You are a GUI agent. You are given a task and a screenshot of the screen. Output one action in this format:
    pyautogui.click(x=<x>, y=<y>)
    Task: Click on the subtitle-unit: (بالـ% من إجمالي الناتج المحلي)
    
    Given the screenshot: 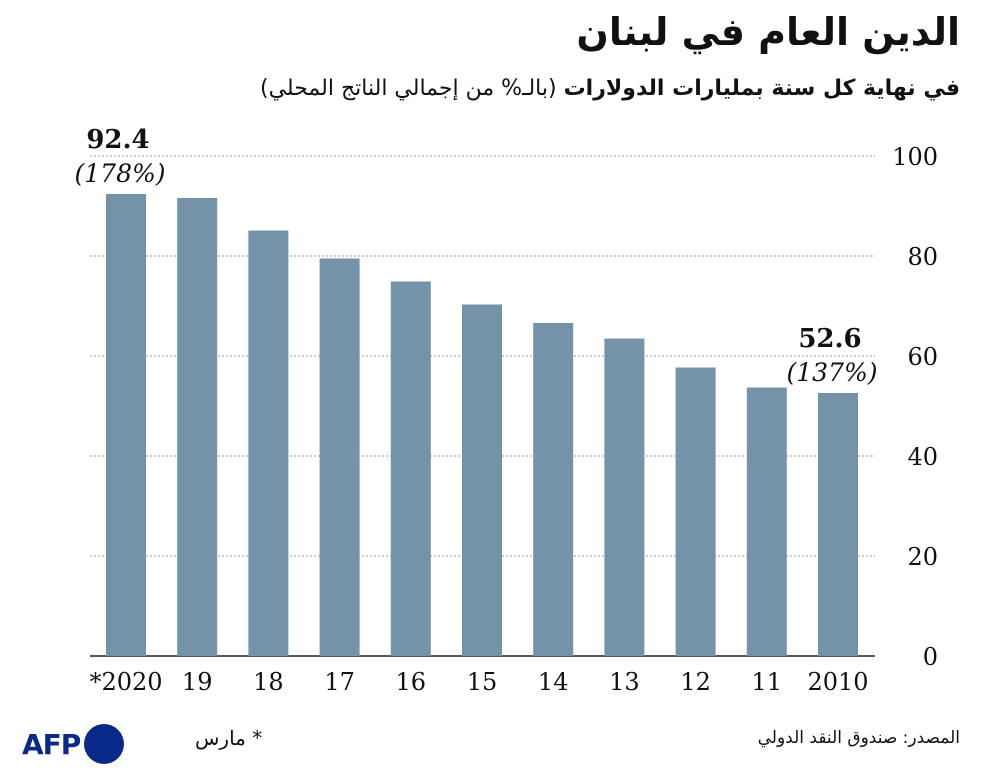 What is the action you would take?
    pyautogui.click(x=412, y=88)
    